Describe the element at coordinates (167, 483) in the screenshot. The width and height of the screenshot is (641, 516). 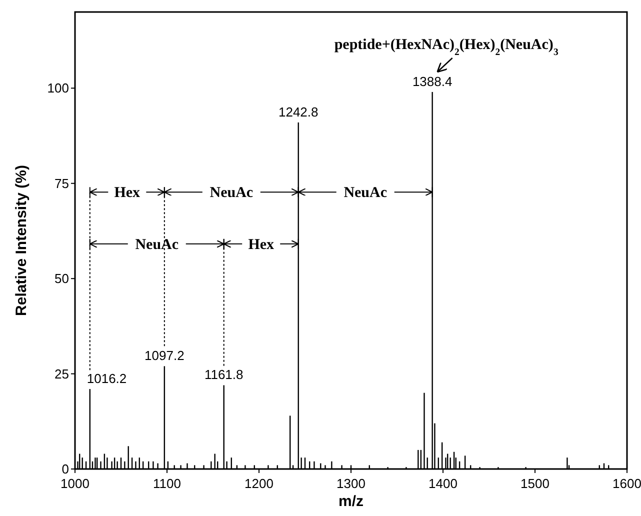
I see `x-tick-label: 1100` at that location.